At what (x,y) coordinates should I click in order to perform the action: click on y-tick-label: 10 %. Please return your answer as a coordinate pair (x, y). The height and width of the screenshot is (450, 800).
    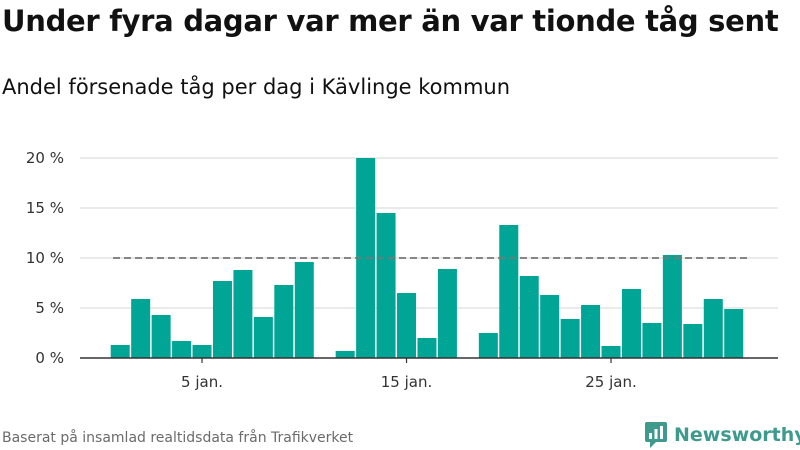
    Looking at the image, I should click on (45, 258).